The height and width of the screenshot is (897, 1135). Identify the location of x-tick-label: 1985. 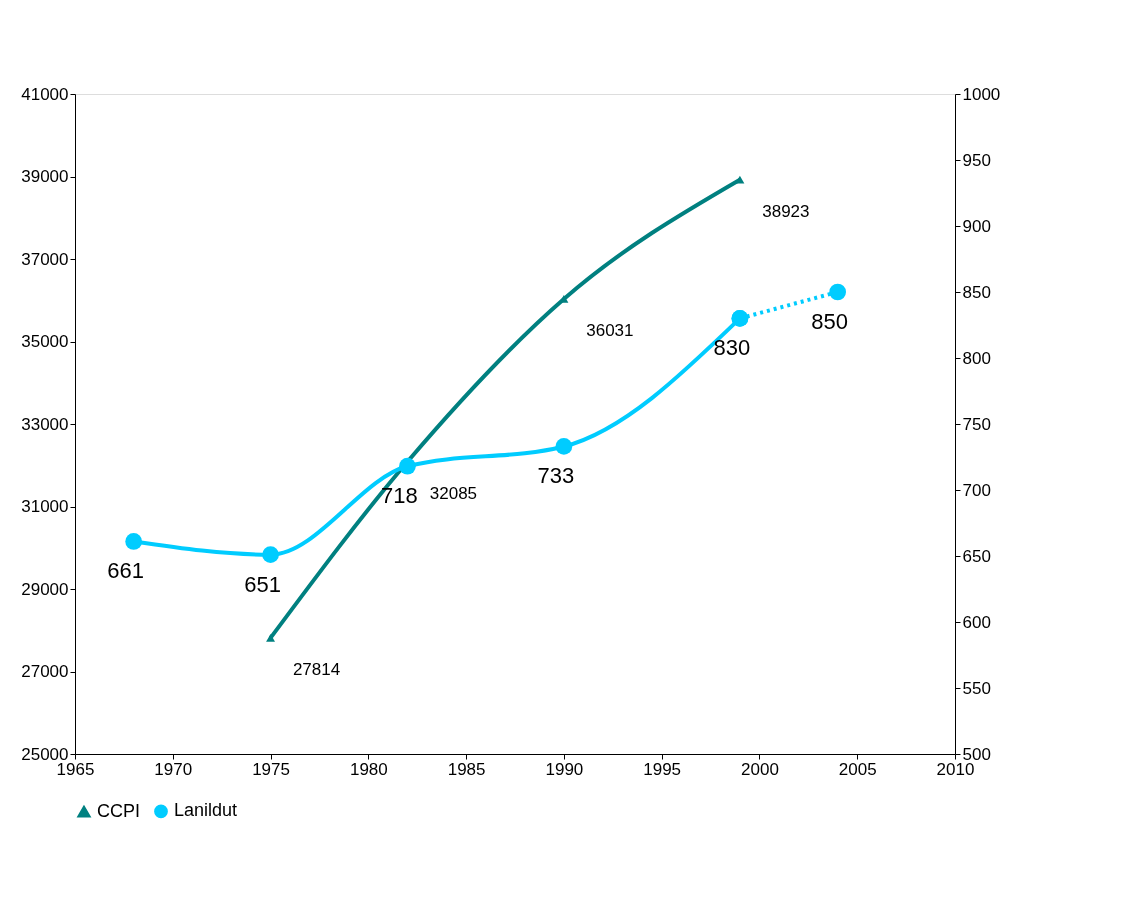
(466, 769).